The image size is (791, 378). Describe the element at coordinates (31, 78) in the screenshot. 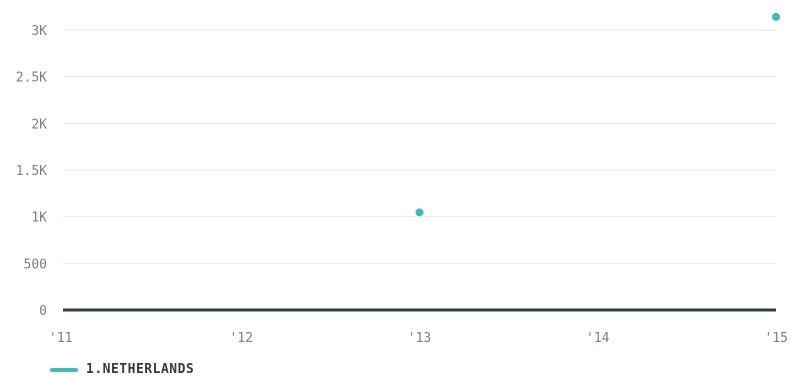

I see `y-tick-label: 2.5K` at that location.